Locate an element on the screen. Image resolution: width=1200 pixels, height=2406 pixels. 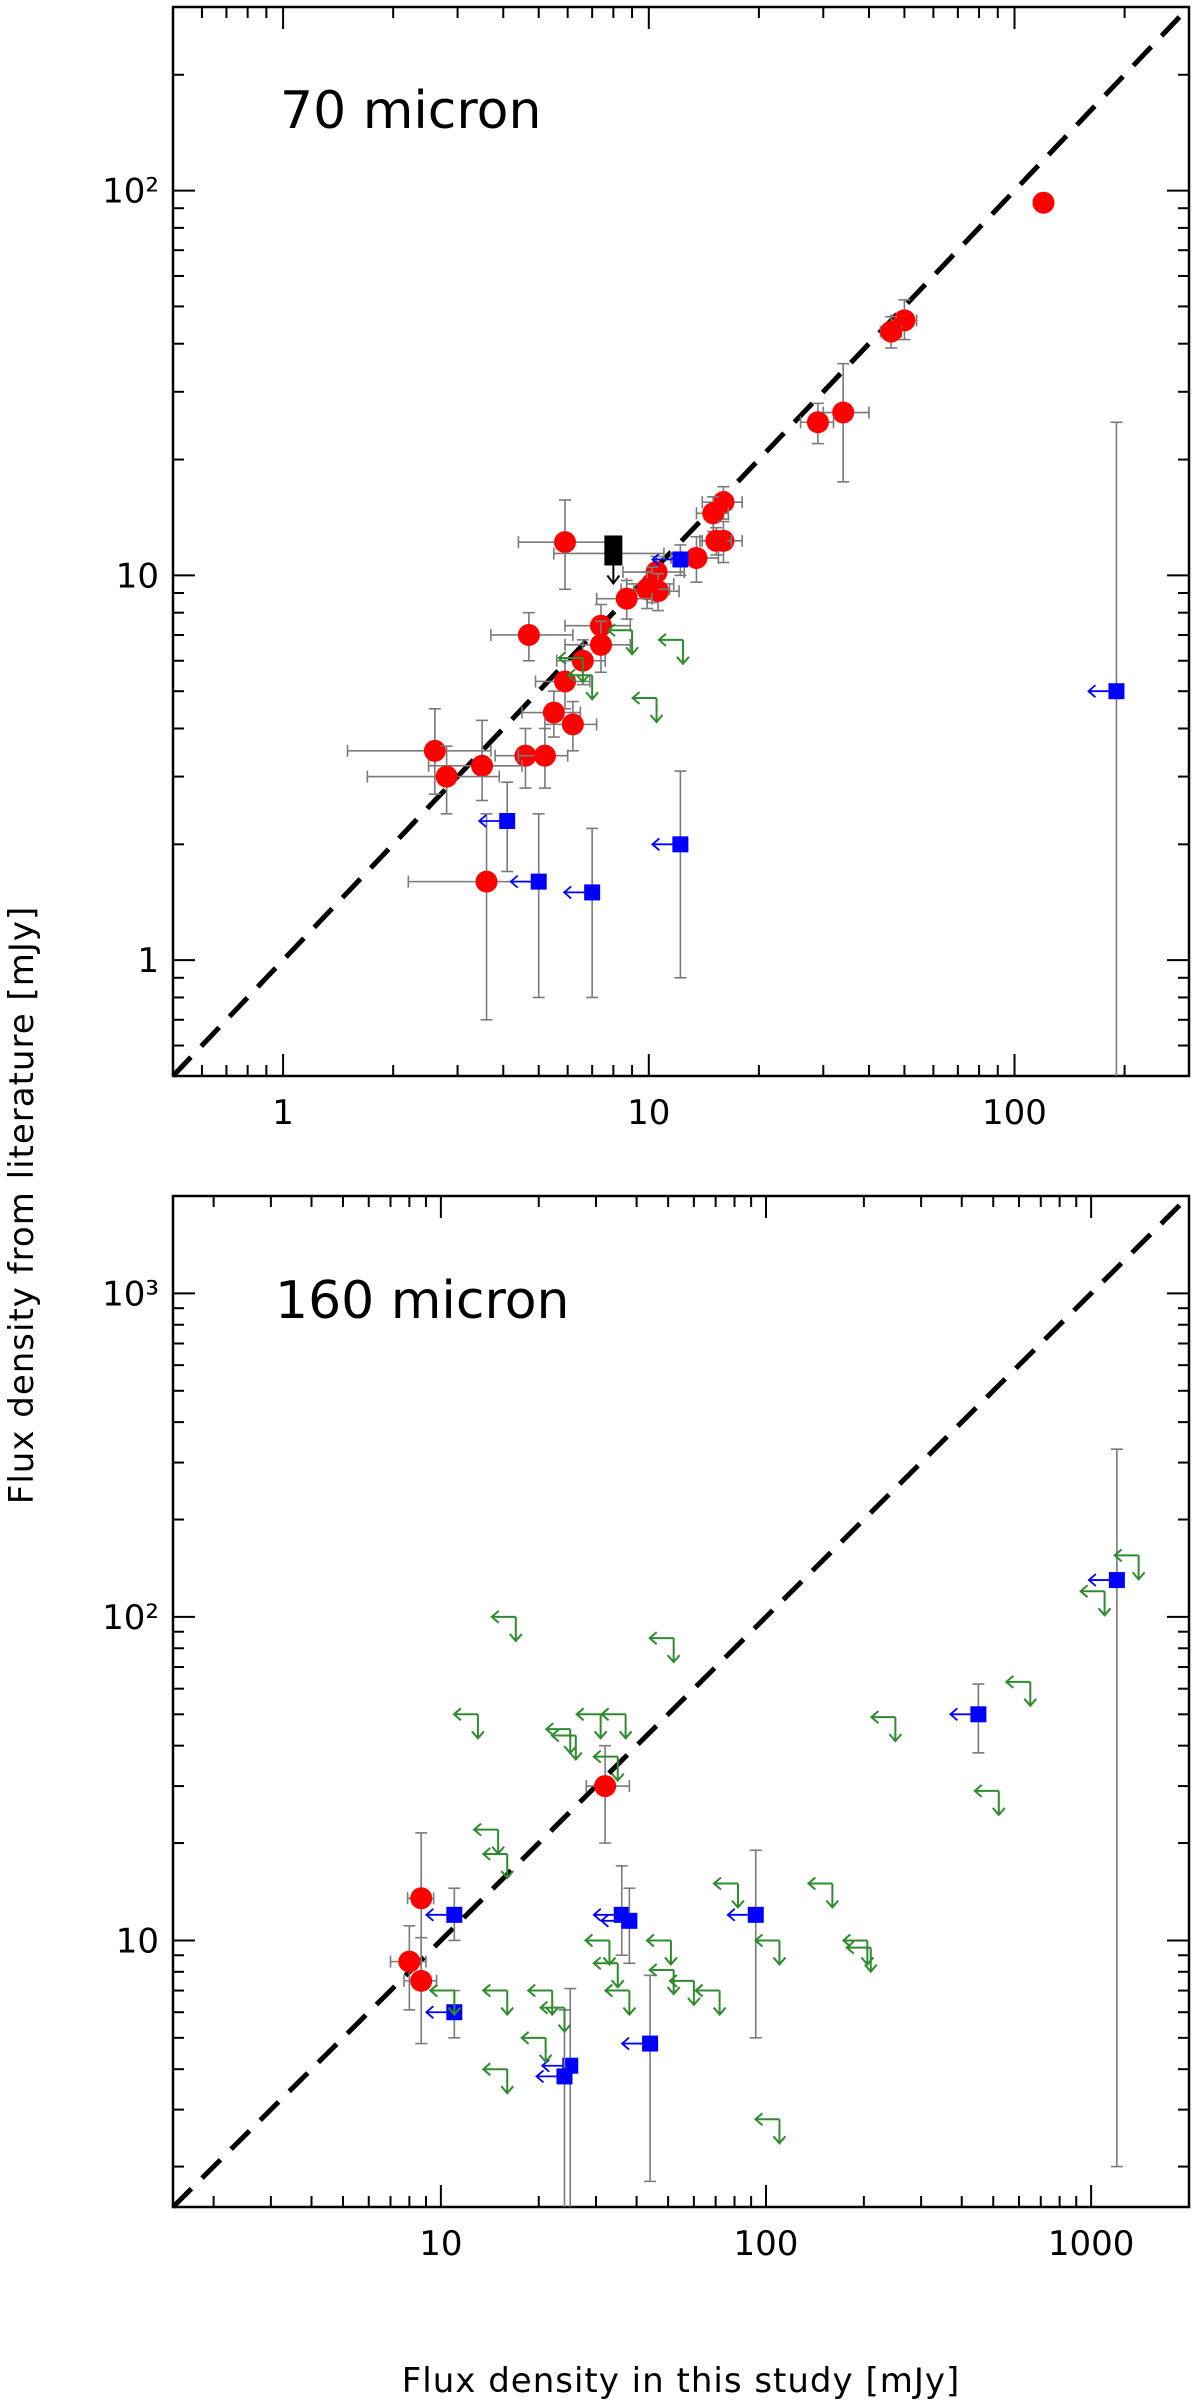
y-tick-label: 1 is located at coordinates (148, 961).